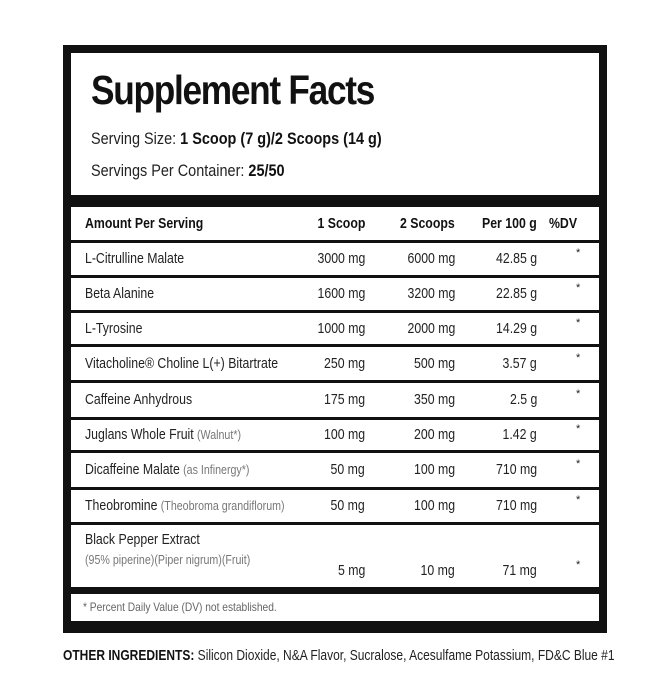  I want to click on ingredient-source: (Walnut*), so click(219, 434).